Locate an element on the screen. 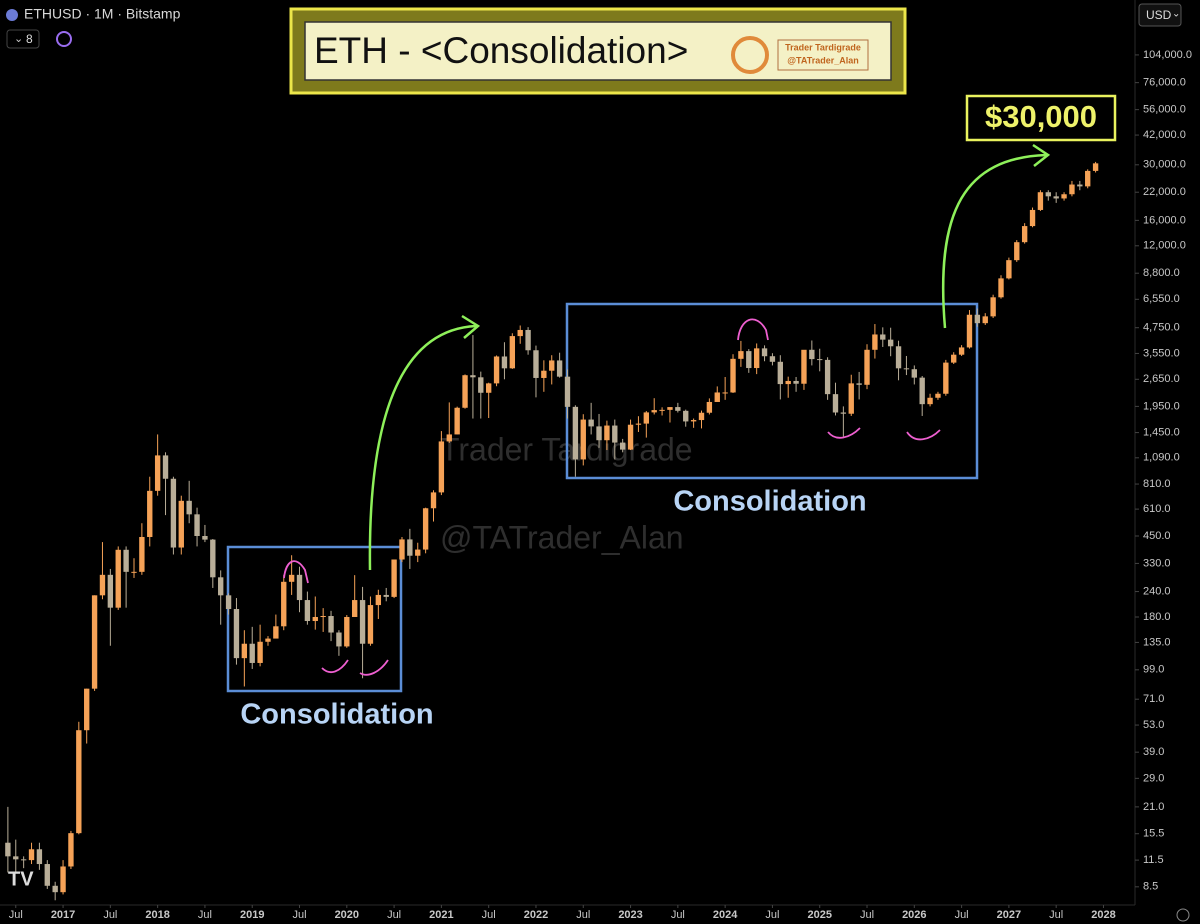 Image resolution: width=1200 pixels, height=924 pixels. y-tick-label: 810.0 is located at coordinates (1157, 484).